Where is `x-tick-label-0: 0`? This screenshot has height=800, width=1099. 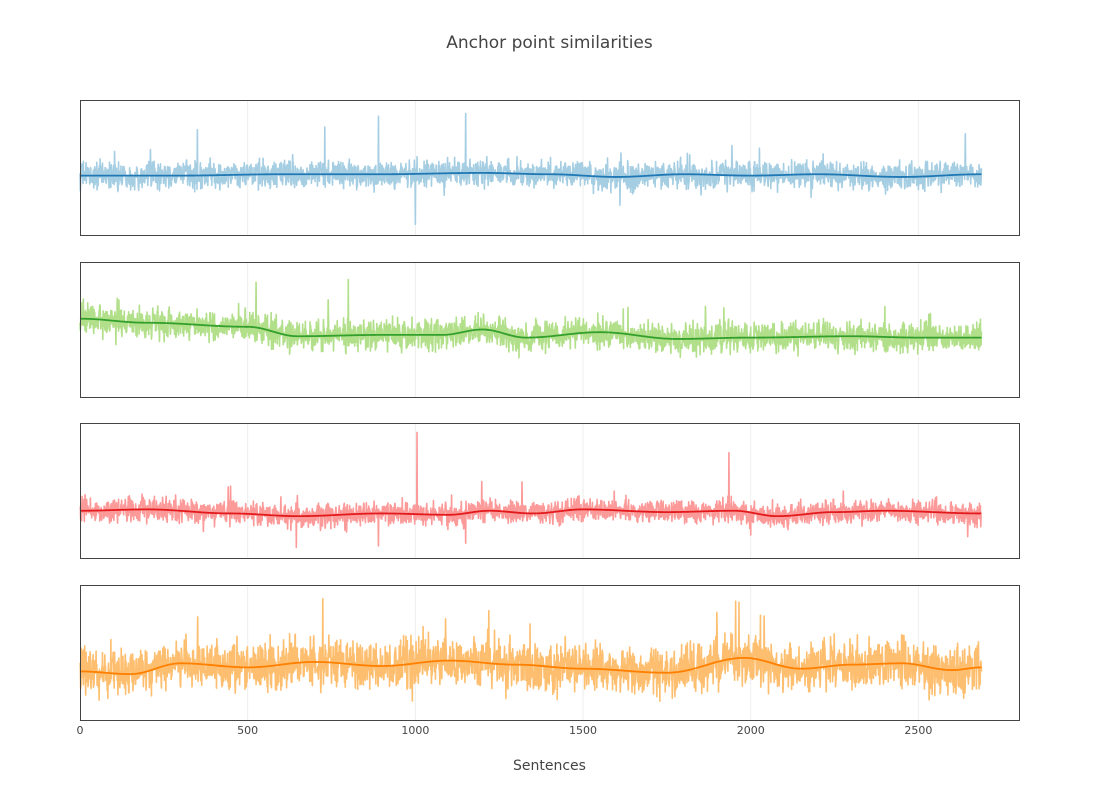
x-tick-label-0: 0 is located at coordinates (80, 730).